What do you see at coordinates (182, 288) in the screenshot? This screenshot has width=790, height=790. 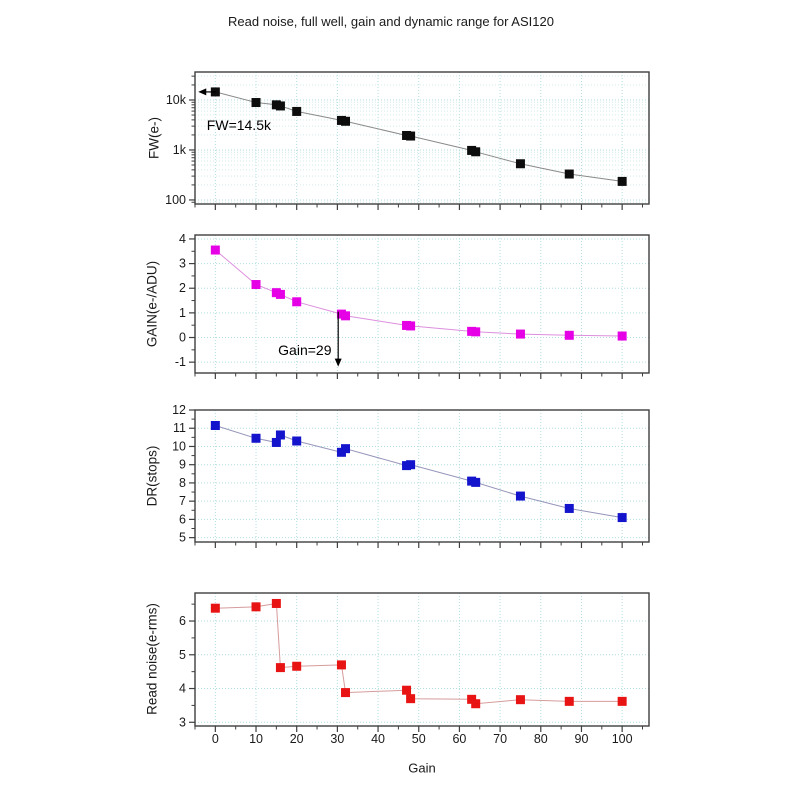 I see `panel-gain-y-tick-label: 2` at bounding box center [182, 288].